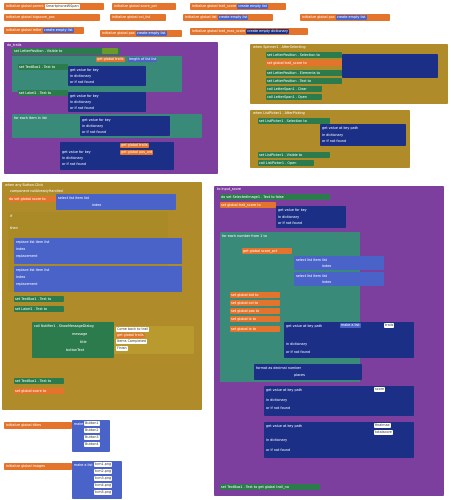 The height and width of the screenshot is (500, 451). What do you see at coordinates (287, 63) in the screenshot?
I see `setter-label: set global trail_score to` at bounding box center [287, 63].